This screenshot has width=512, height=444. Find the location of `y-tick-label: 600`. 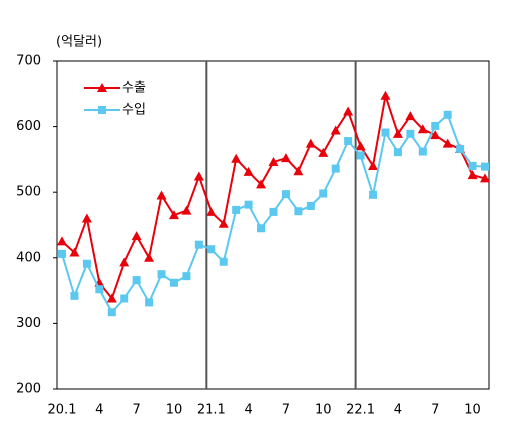

y-tick-label: 600 is located at coordinates (28, 126).